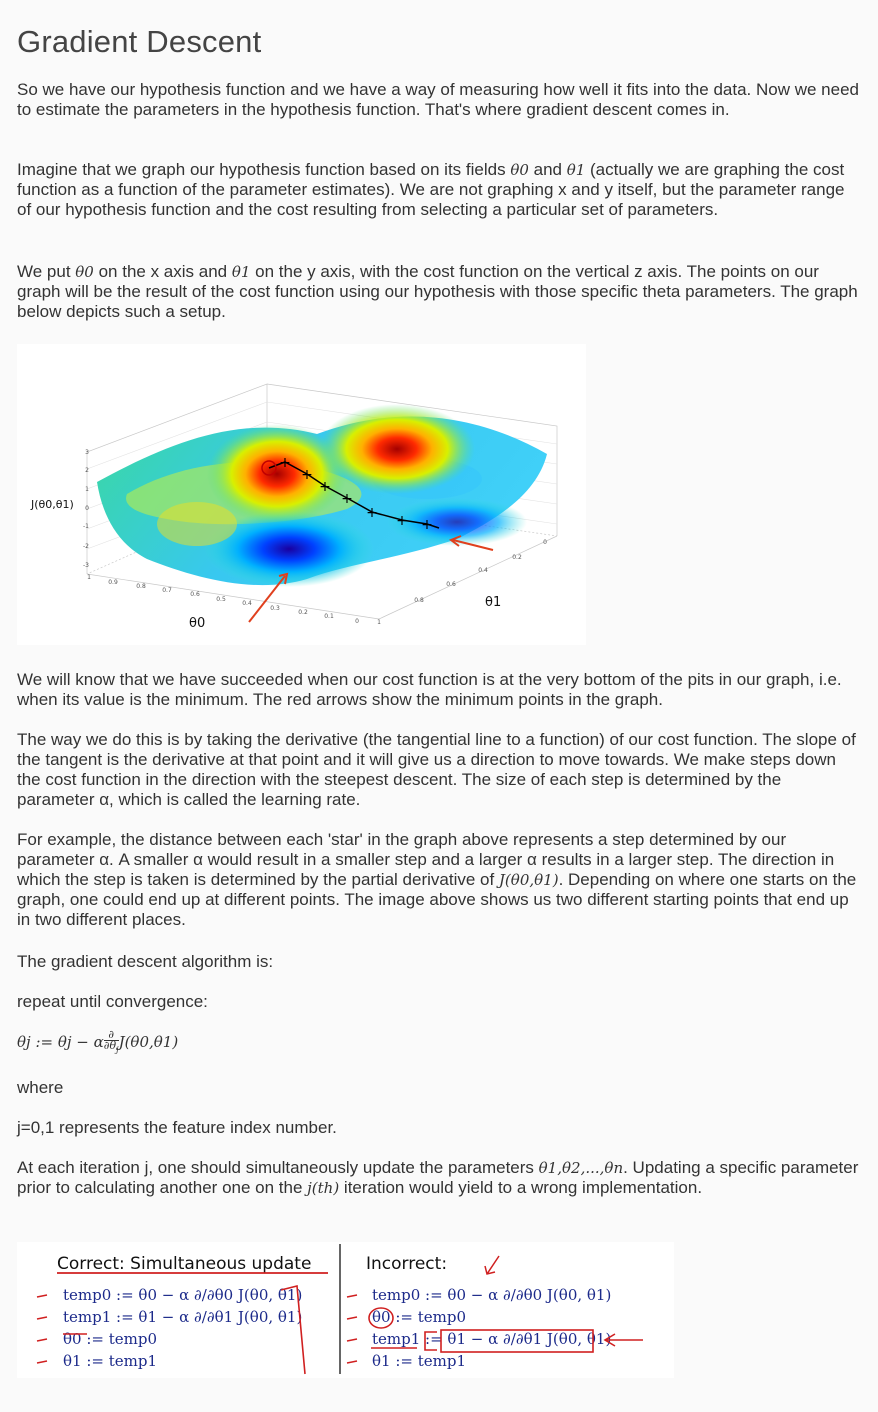 Image resolution: width=878 pixels, height=1412 pixels. Describe the element at coordinates (289, 549) in the screenshot. I see `pit-left` at that location.